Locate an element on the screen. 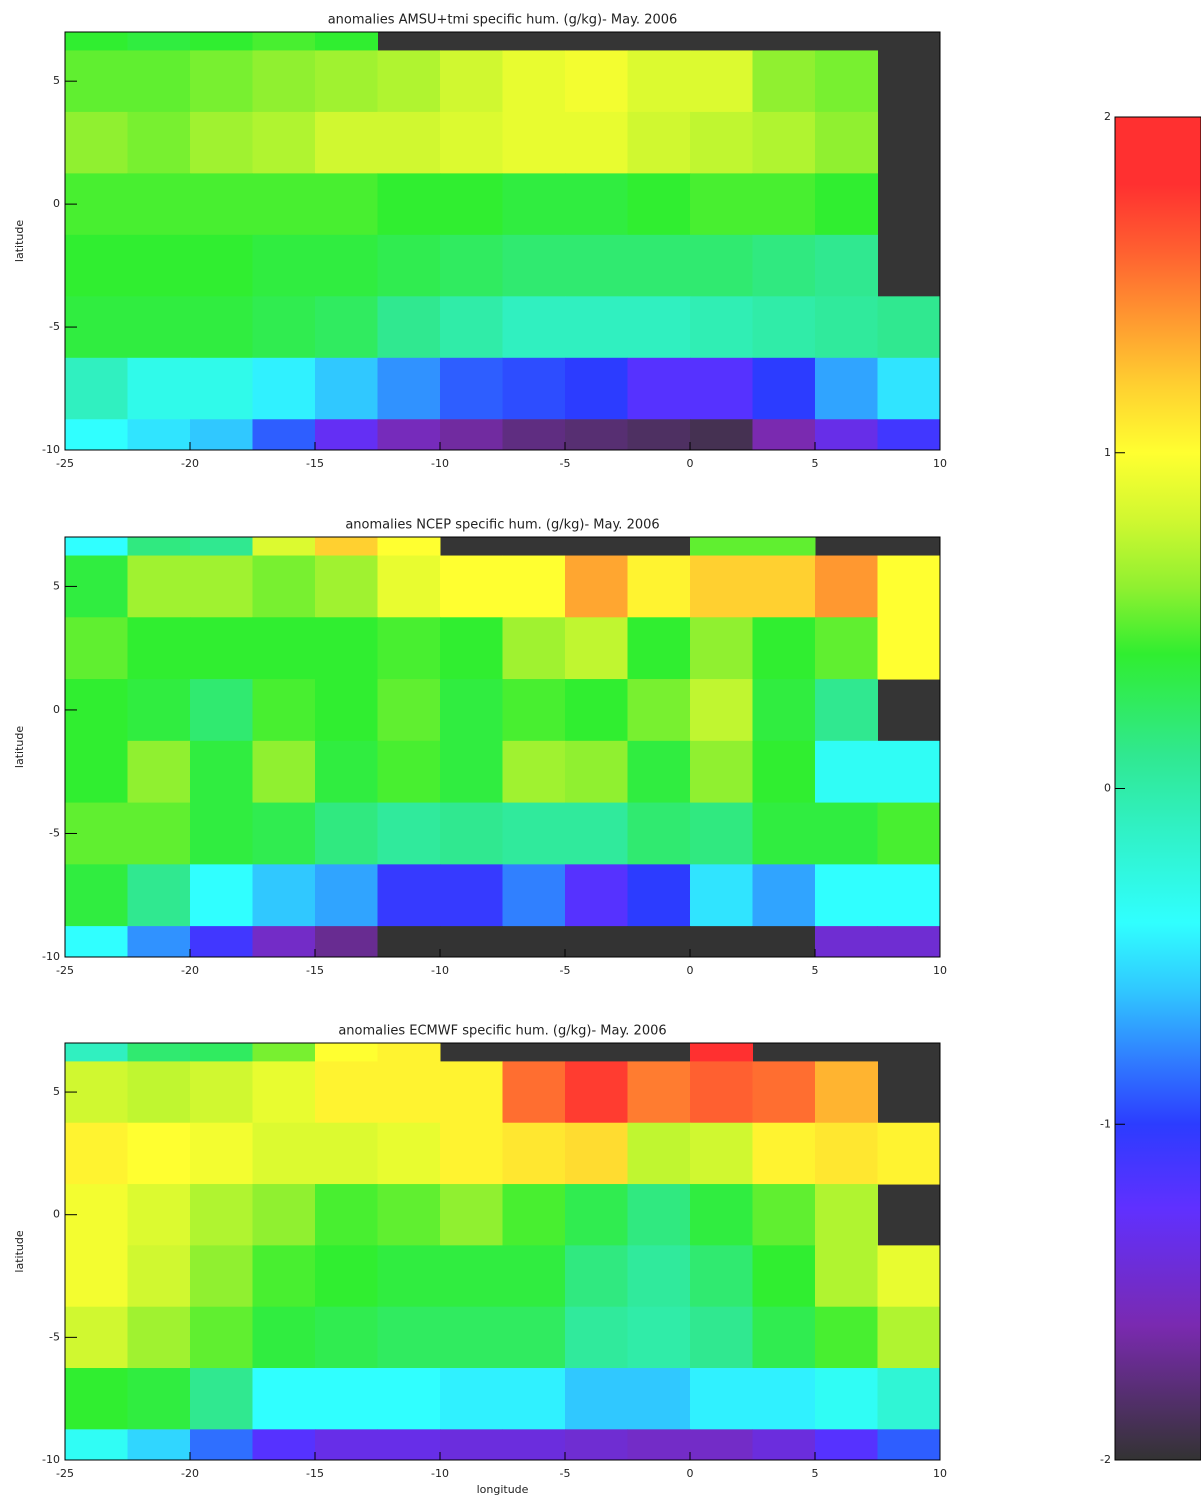 The width and height of the screenshot is (1201, 1502). x-tick-label: -5 is located at coordinates (565, 970).